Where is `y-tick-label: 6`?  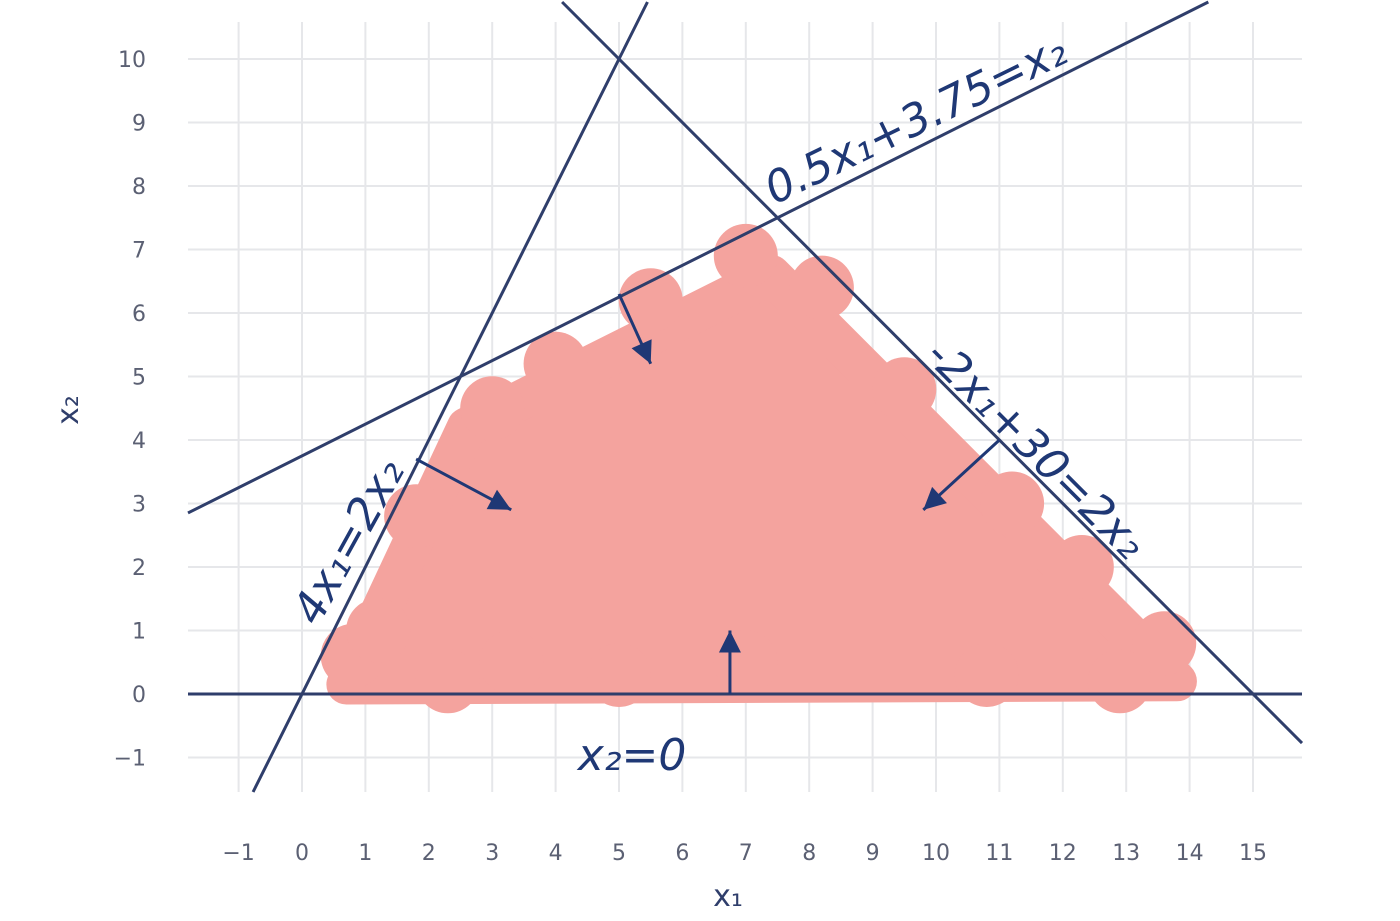 y-tick-label: 6 is located at coordinates (139, 314).